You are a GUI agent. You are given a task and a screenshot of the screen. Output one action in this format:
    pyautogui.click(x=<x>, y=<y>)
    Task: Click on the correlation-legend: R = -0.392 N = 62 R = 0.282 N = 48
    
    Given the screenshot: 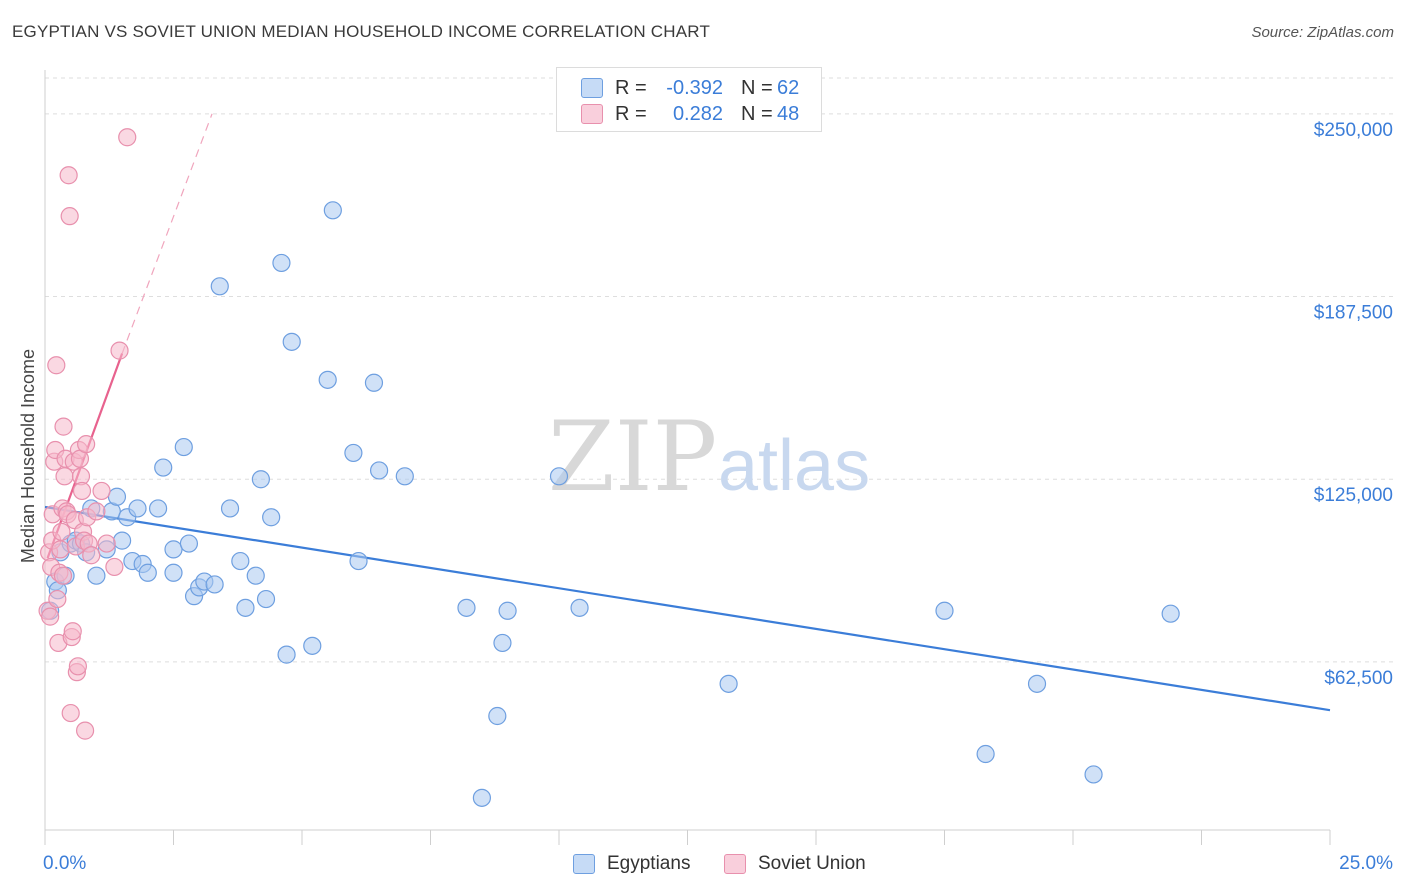 What is the action you would take?
    pyautogui.click(x=689, y=99)
    